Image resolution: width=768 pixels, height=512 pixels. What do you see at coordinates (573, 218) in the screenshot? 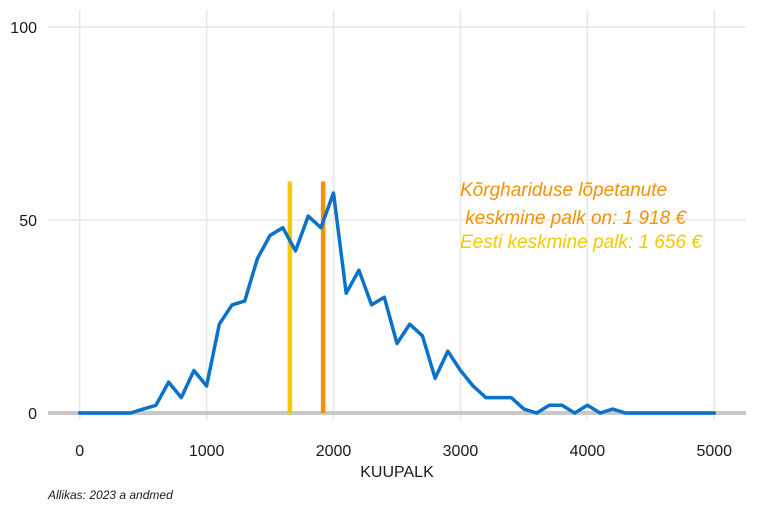
I see `annotation-line: keskmine palk on: 1 918 €` at bounding box center [573, 218].